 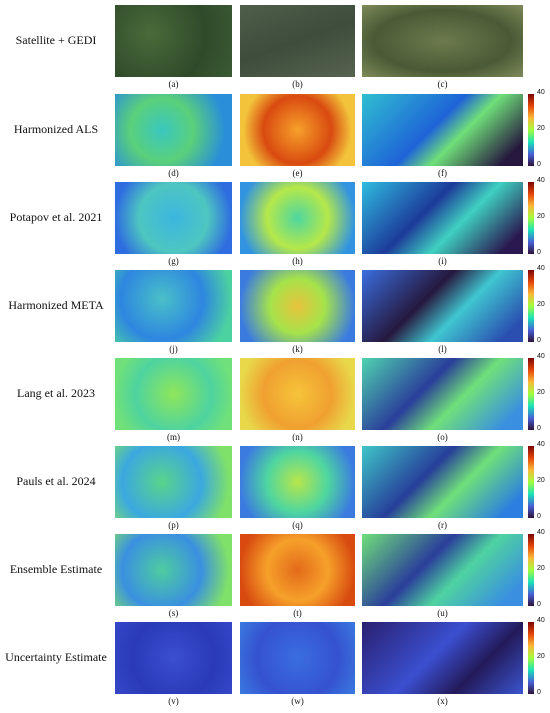 What do you see at coordinates (442, 701) in the screenshot?
I see `panel-caption: (x)` at bounding box center [442, 701].